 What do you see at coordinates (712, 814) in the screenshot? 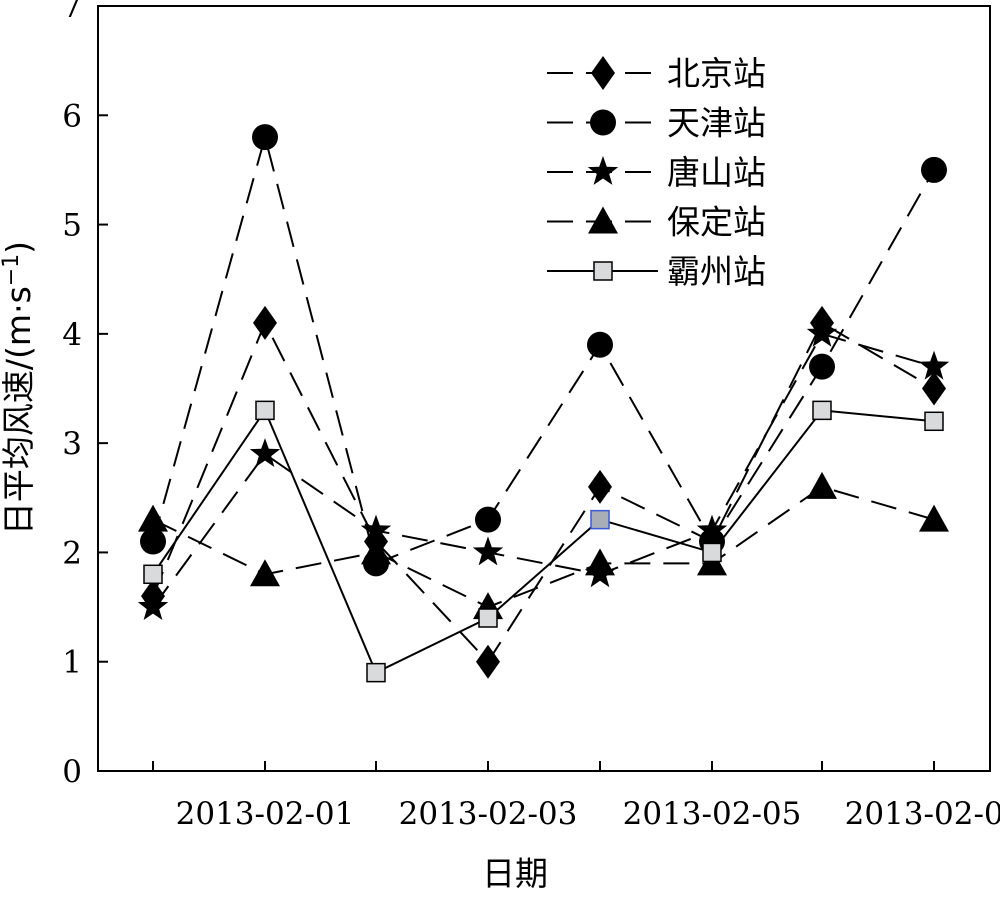
I see `x-tick-label: 2013-02-05` at bounding box center [712, 814].